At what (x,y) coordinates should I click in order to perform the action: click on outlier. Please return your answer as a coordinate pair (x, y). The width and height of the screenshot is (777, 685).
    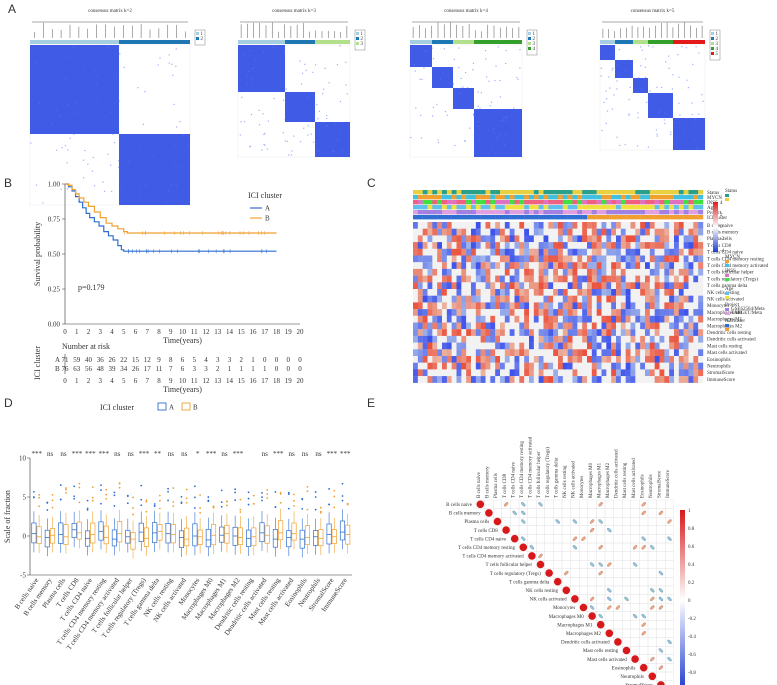
    Looking at the image, I should click on (307, 491).